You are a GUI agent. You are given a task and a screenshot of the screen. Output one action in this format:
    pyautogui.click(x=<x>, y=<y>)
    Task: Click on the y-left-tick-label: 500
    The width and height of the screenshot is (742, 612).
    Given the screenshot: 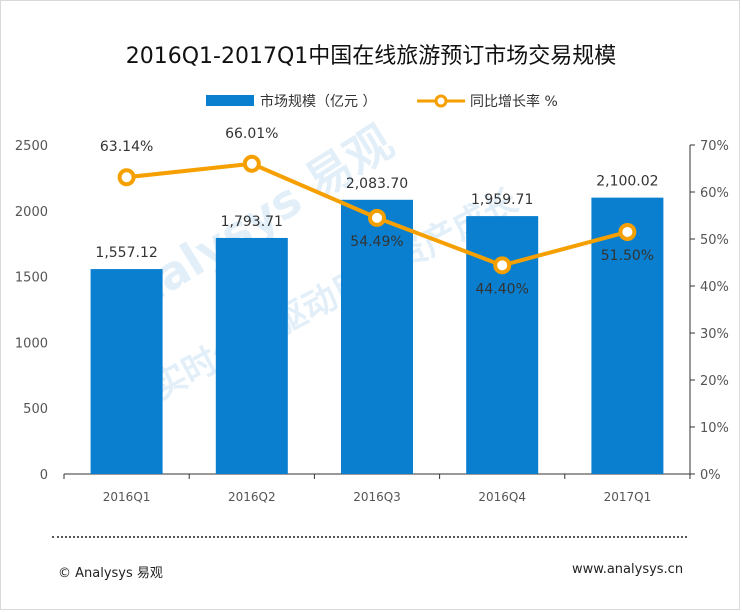 What is the action you would take?
    pyautogui.click(x=35, y=409)
    